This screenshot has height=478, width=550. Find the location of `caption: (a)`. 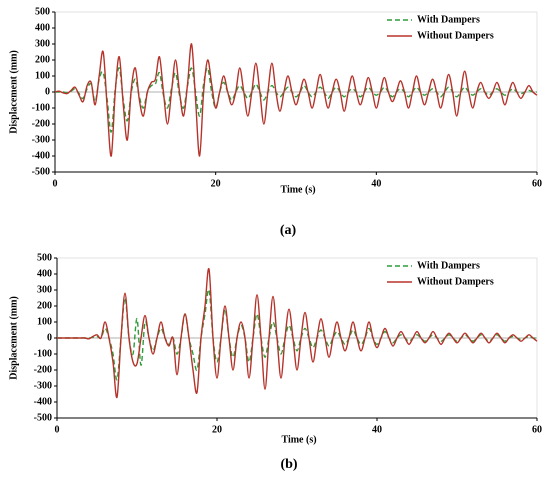

caption: (a) is located at coordinates (288, 230).